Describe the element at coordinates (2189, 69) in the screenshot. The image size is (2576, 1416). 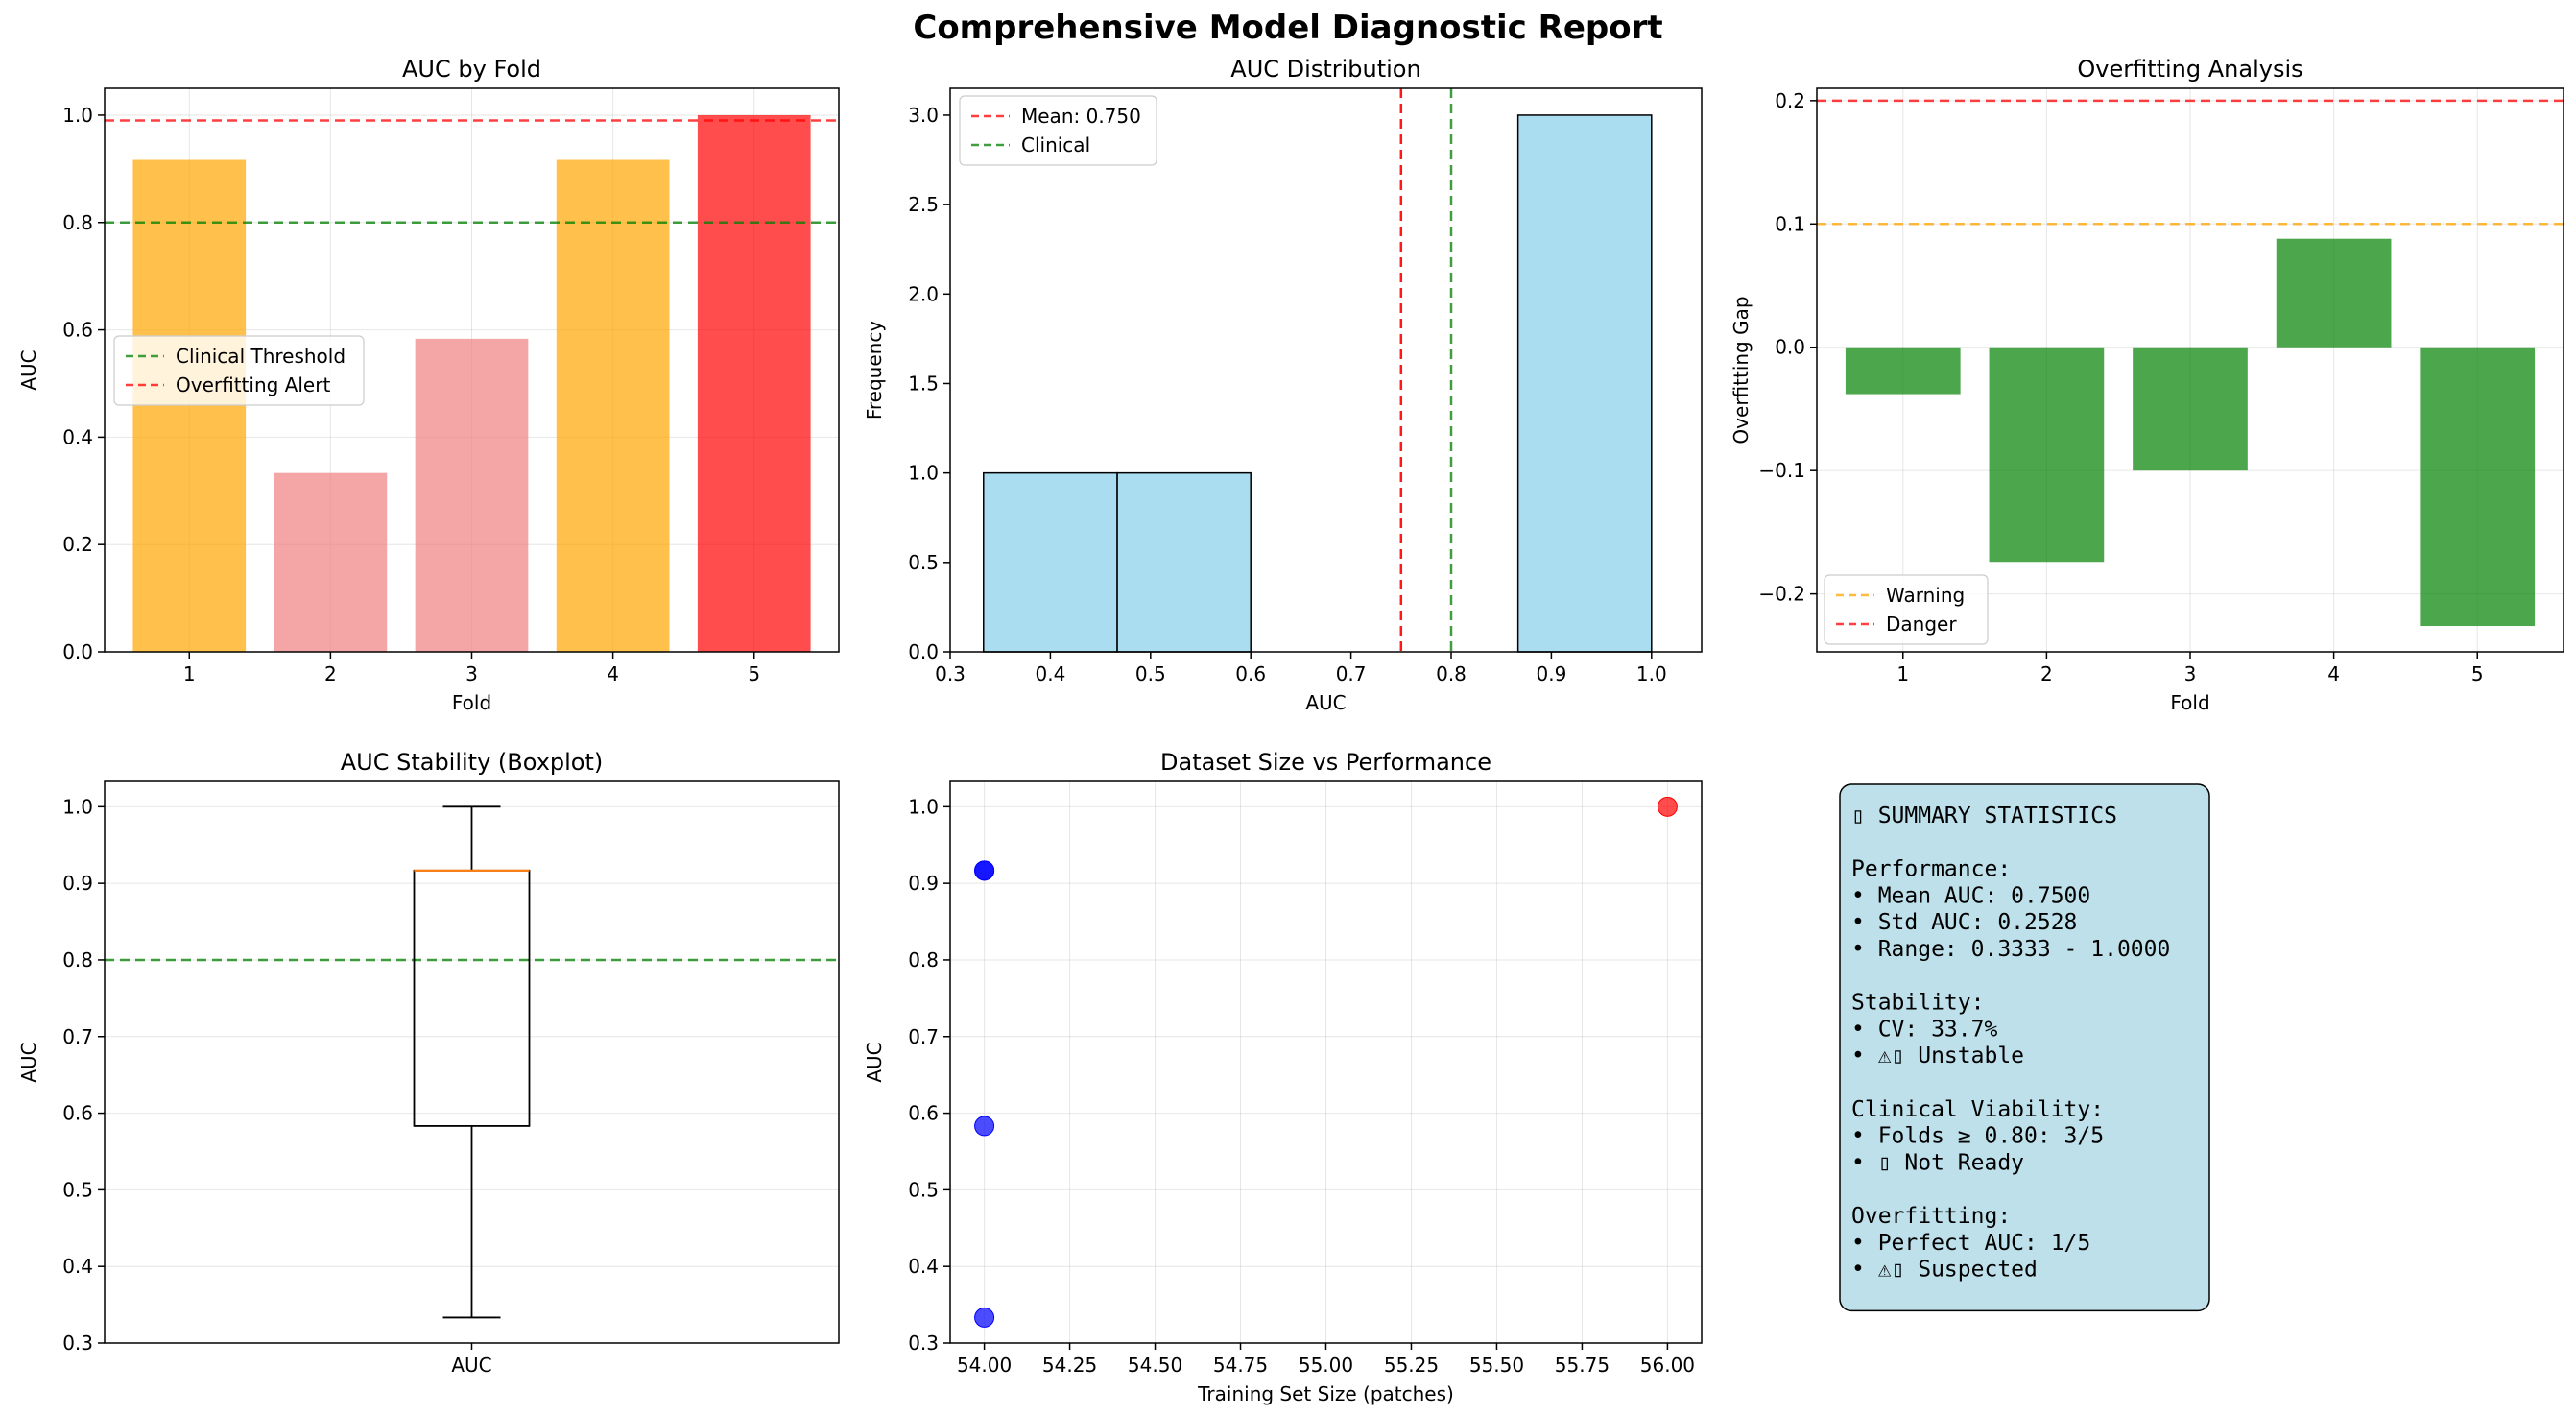
I see `panel-title: Overfitting Analysis` at that location.